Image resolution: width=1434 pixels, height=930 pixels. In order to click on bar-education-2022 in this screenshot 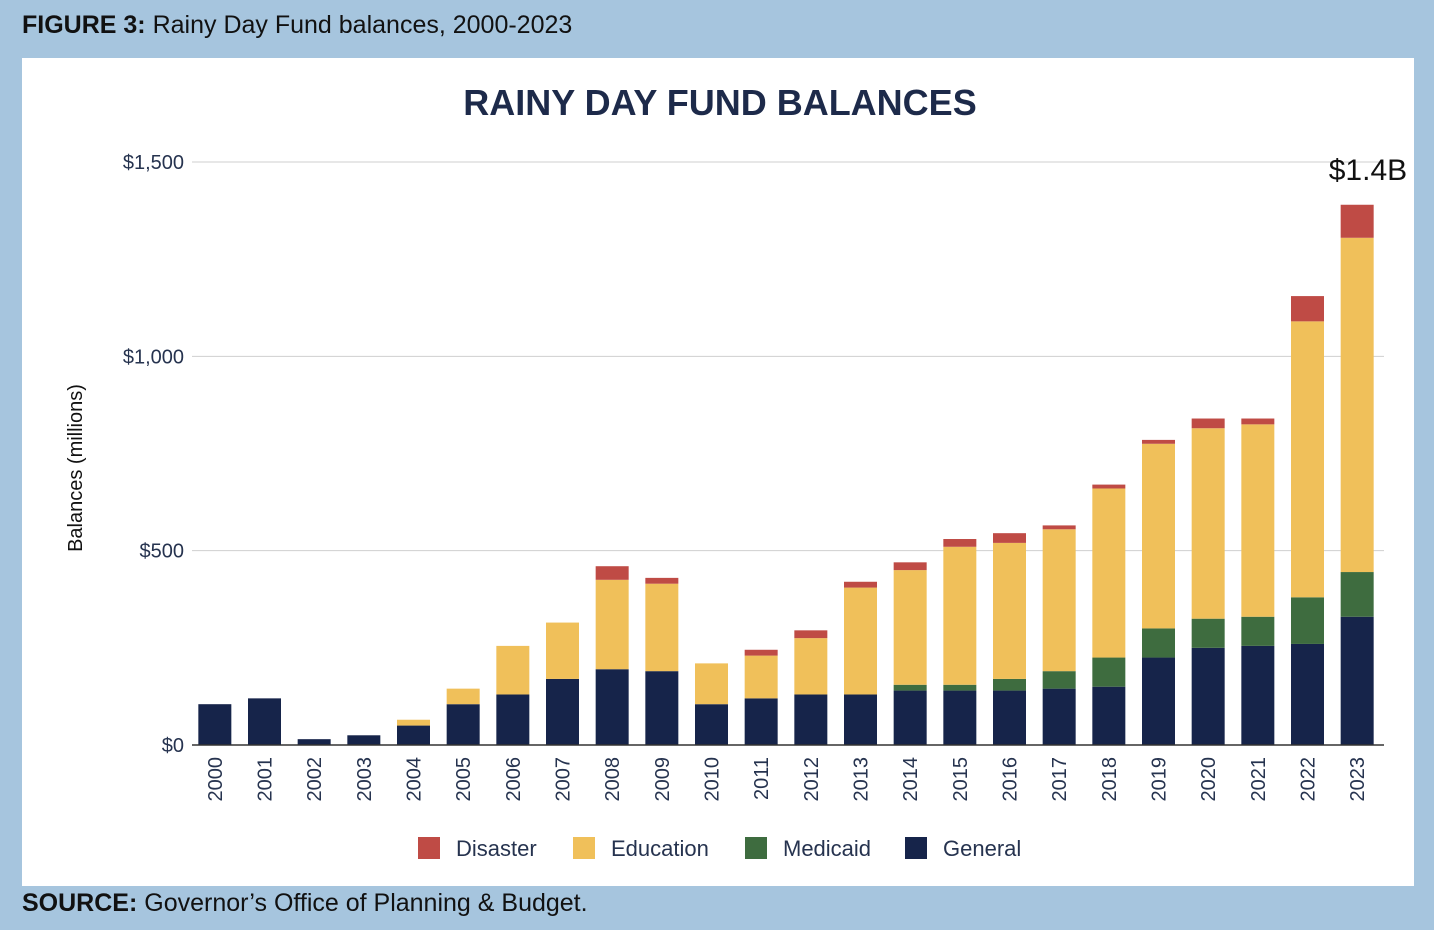, I will do `click(1307, 459)`.